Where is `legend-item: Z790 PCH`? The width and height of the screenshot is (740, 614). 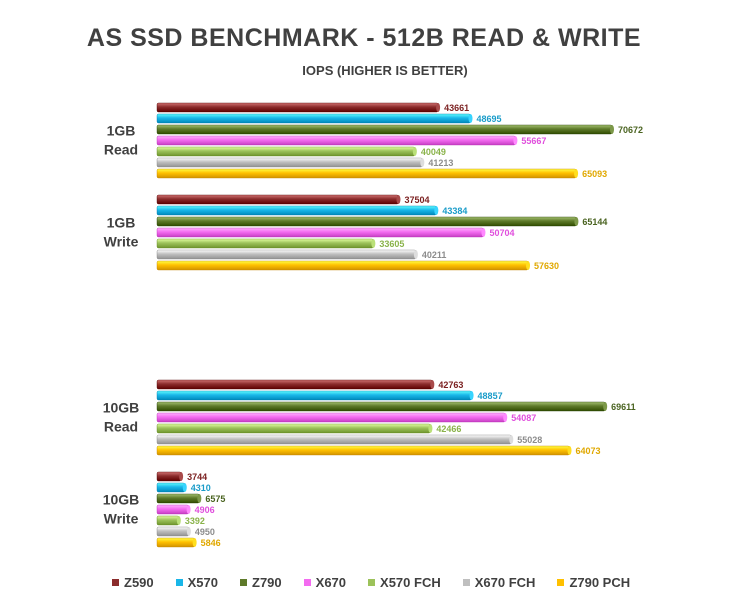
legend-item: Z790 PCH is located at coordinates (593, 582).